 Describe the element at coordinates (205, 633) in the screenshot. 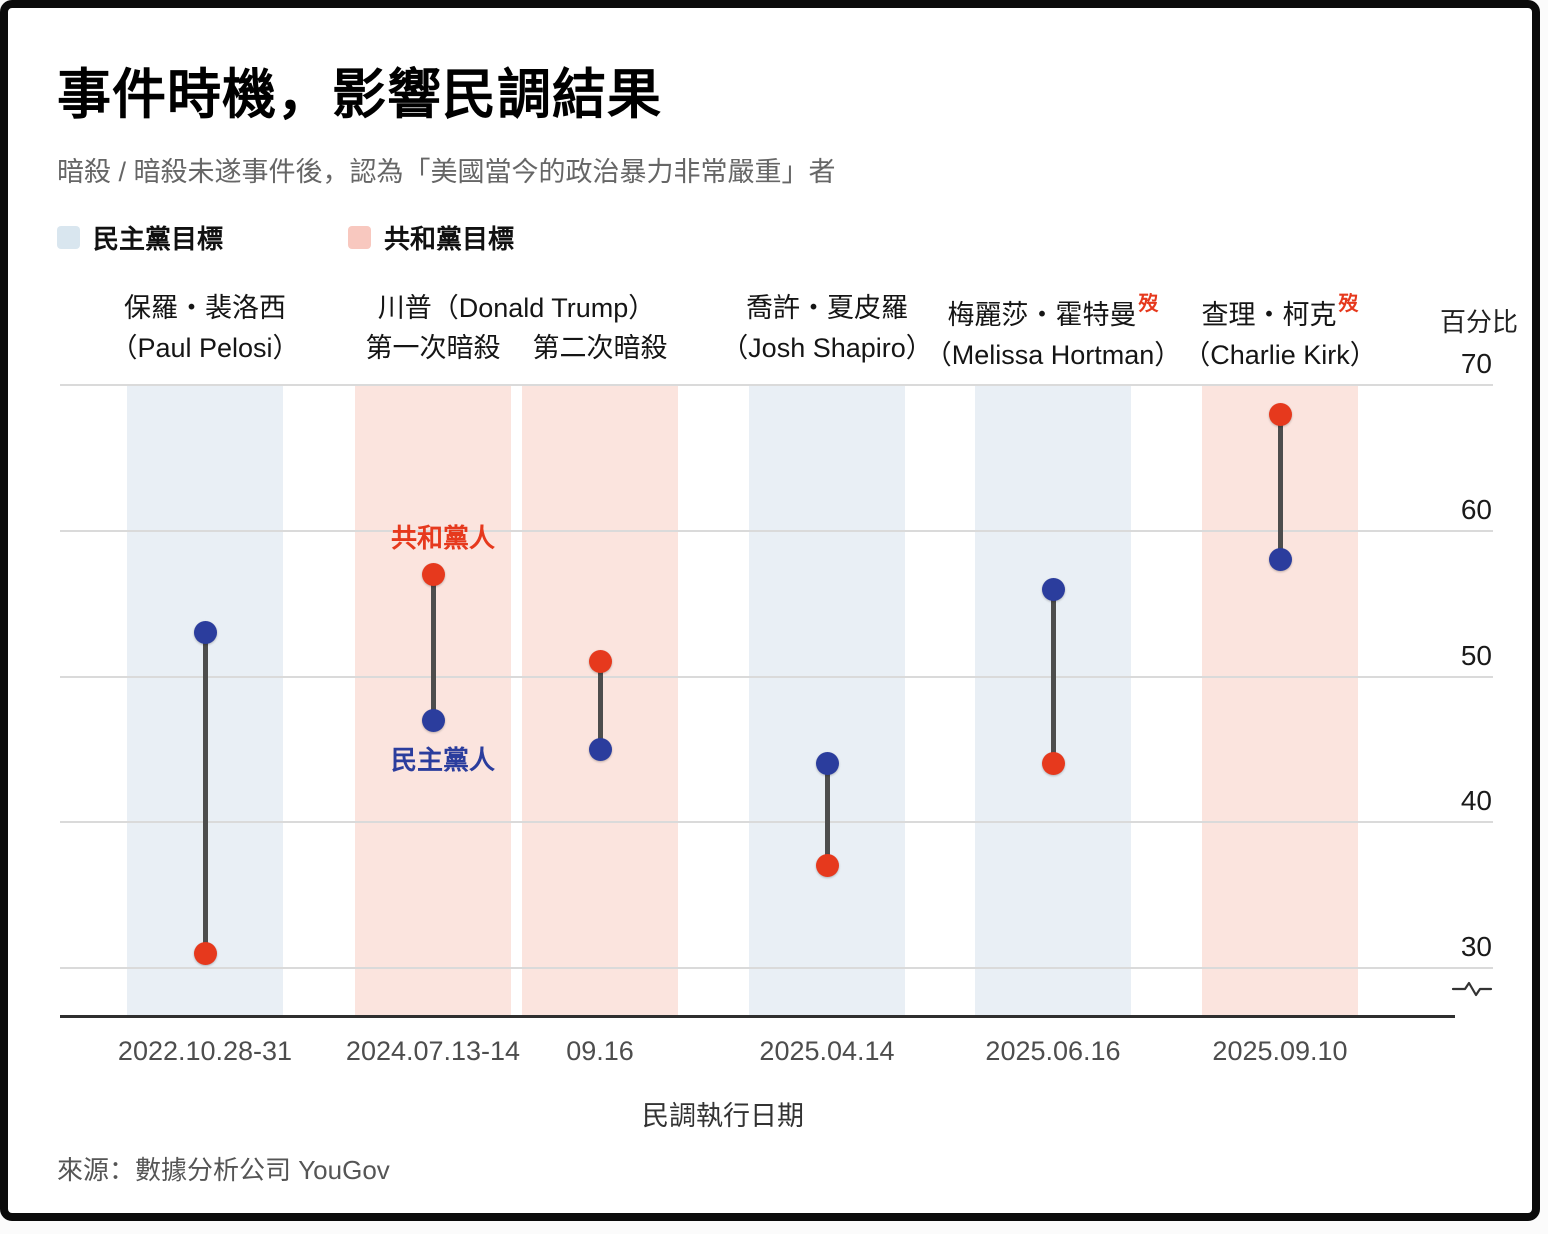

I see `dot-democrat-pelosi` at that location.